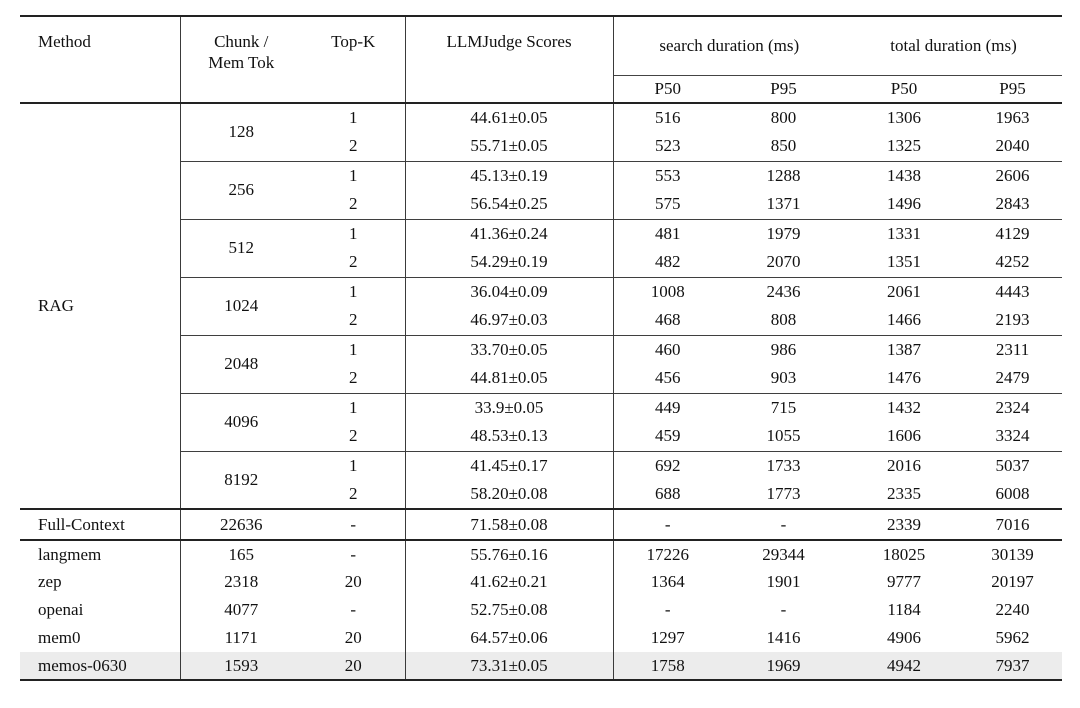  Describe the element at coordinates (1012, 436) in the screenshot. I see `cell-total-p95: 3324` at that location.